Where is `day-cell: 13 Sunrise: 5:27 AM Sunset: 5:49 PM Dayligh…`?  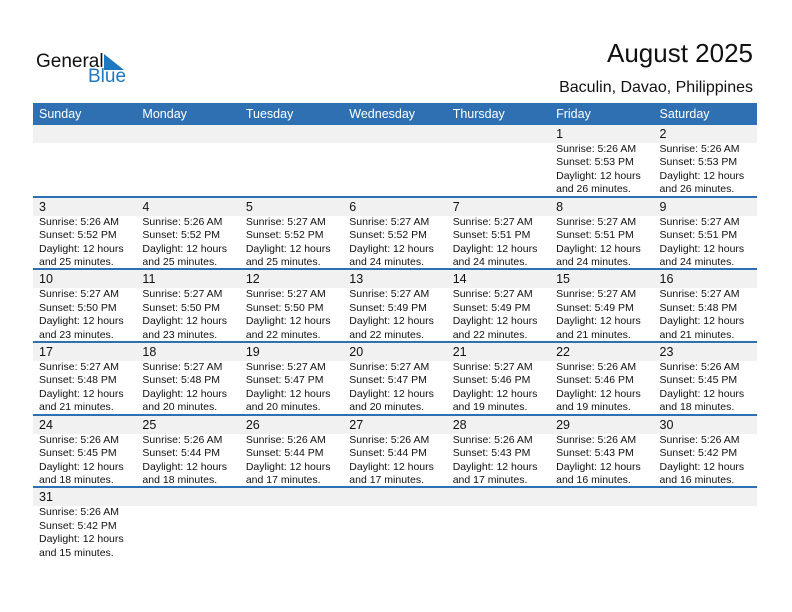 day-cell: 13 Sunrise: 5:27 AM Sunset: 5:49 PM Dayligh… is located at coordinates (394, 305).